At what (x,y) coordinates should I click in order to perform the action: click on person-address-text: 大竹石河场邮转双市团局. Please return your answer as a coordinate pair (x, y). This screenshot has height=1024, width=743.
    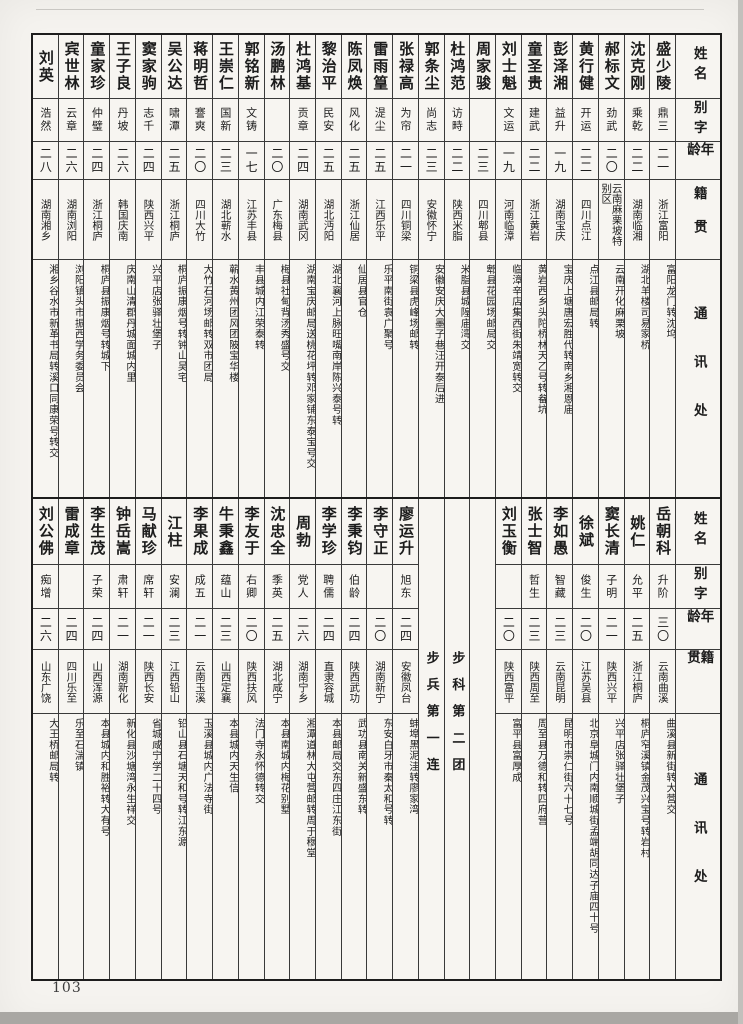
    Looking at the image, I should click on (207, 323).